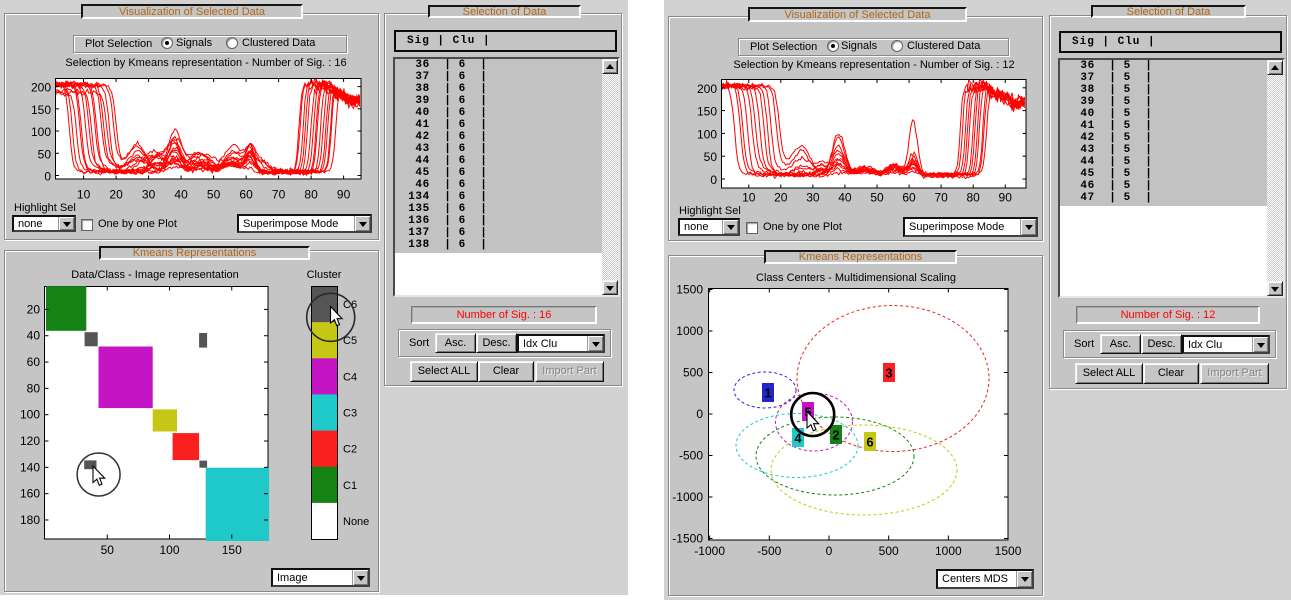 Image resolution: width=1291 pixels, height=600 pixels. I want to click on svg-text: 6, so click(869, 442).